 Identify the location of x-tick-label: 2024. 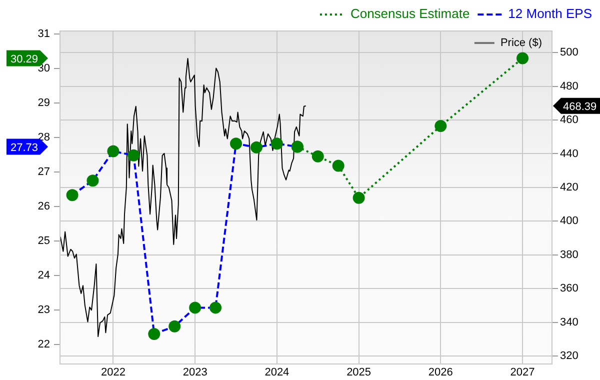
(277, 372).